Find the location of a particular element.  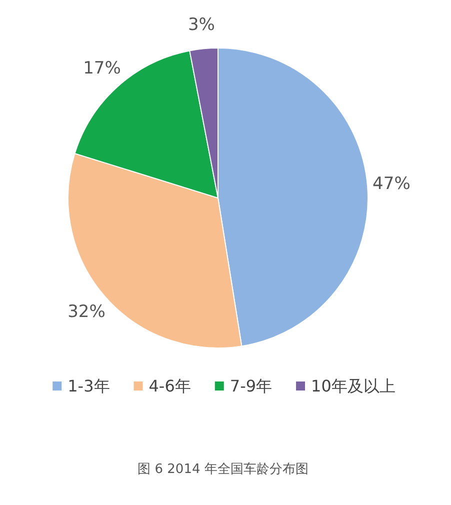

data-label: 32% is located at coordinates (87, 312).